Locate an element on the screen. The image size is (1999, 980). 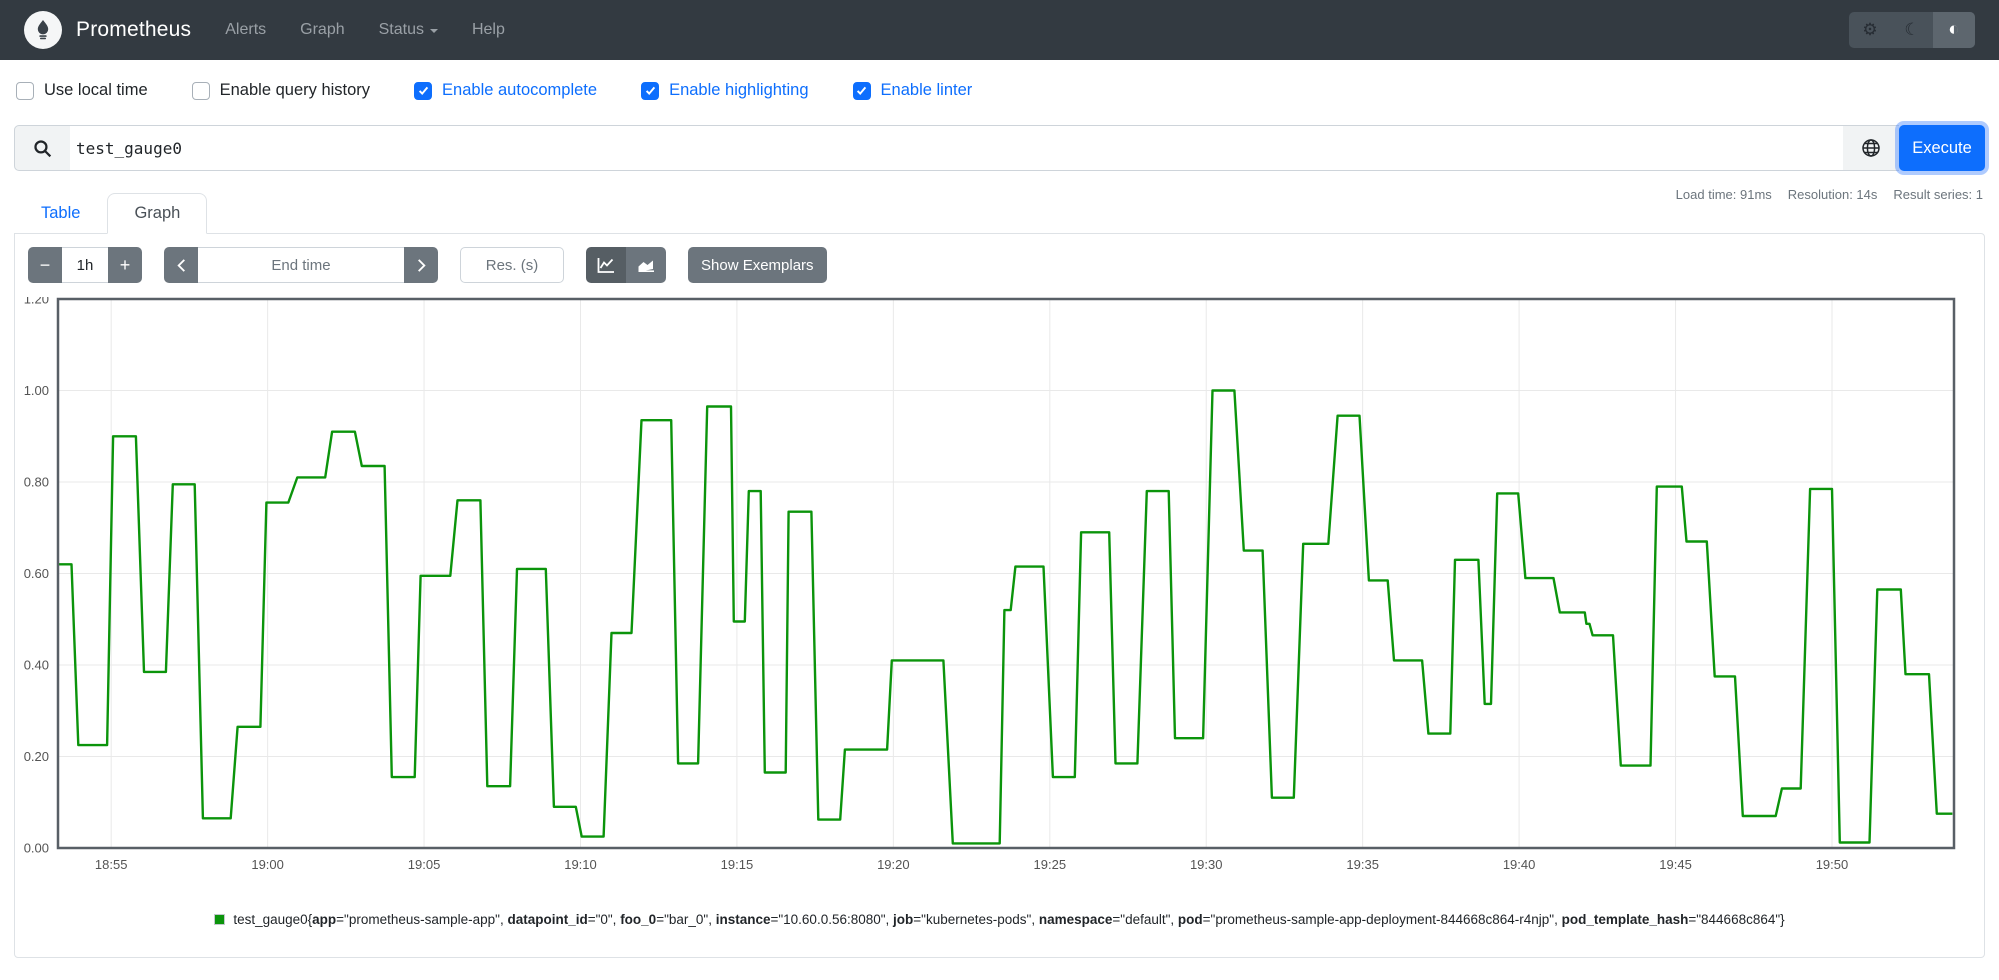
svg-text: 19:15 is located at coordinates (737, 864).